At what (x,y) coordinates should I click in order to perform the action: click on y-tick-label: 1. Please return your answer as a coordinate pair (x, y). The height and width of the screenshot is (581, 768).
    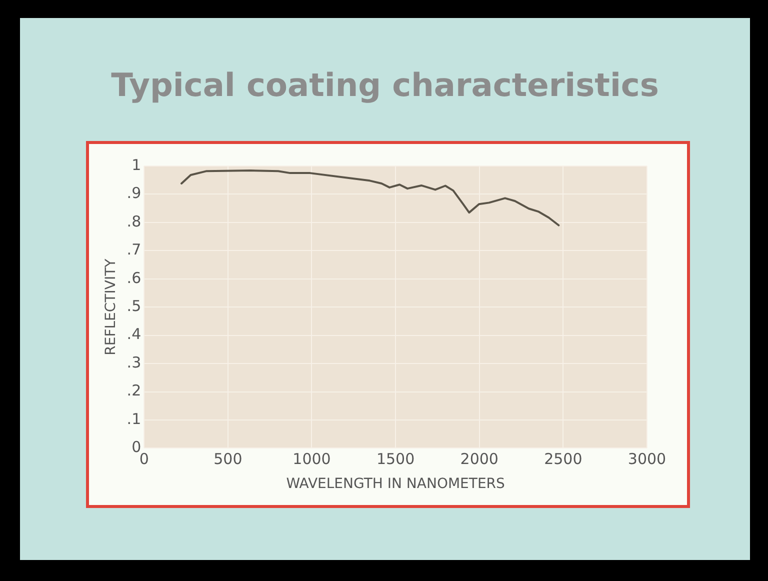
    Looking at the image, I should click on (137, 165).